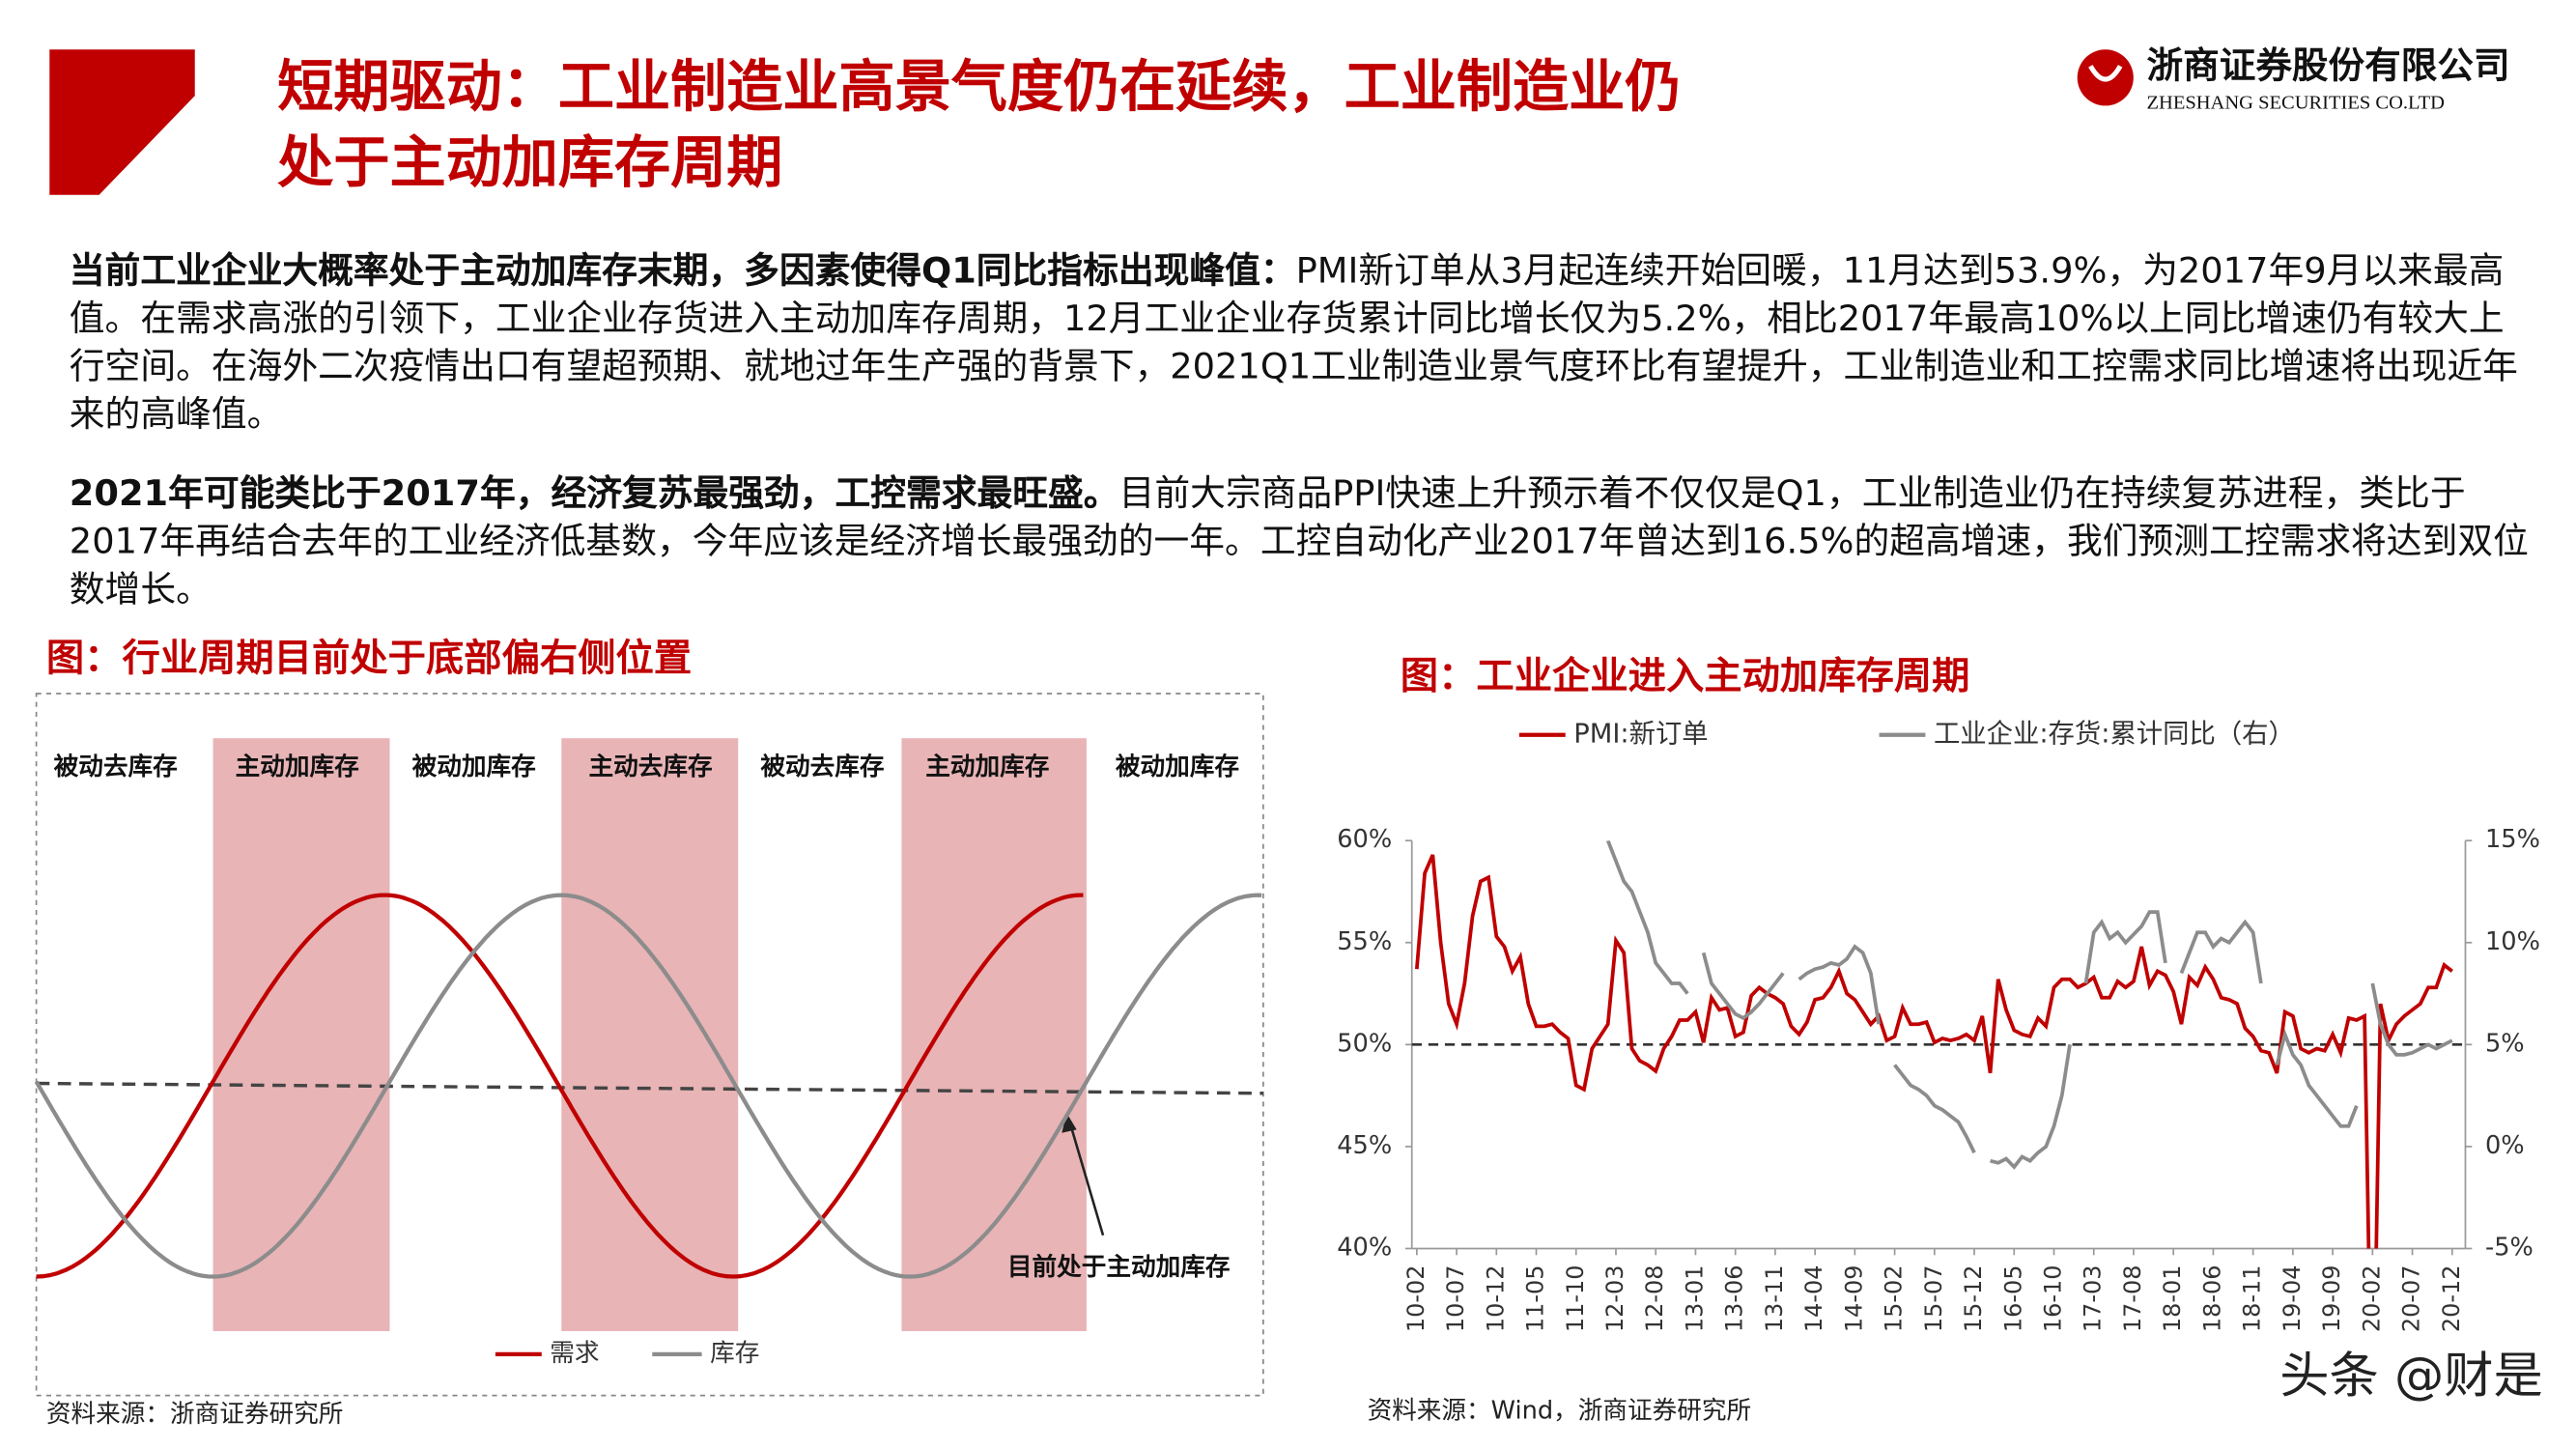 This screenshot has width=2576, height=1449. What do you see at coordinates (574, 1353) in the screenshot?
I see `legend-label: 需求` at bounding box center [574, 1353].